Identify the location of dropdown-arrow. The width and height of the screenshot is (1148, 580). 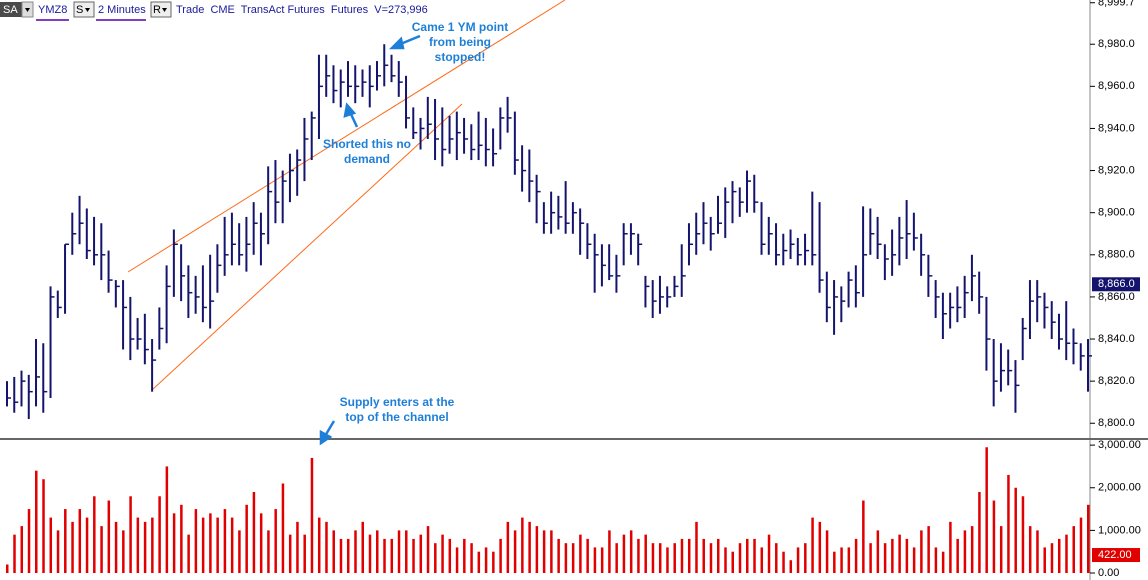
(164, 10).